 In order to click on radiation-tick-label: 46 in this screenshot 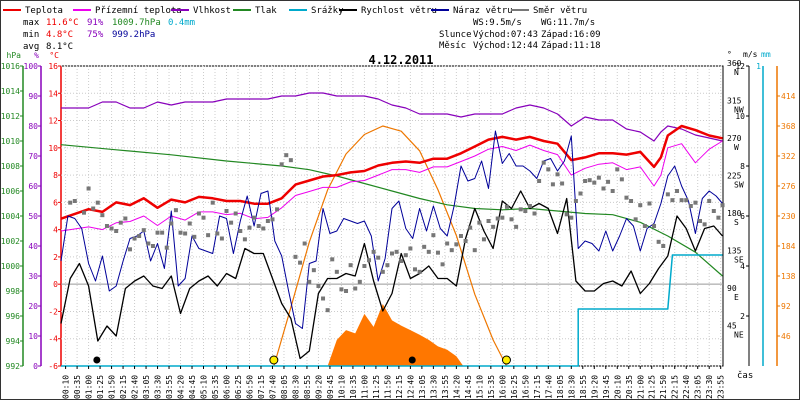, I will do `click(786, 336)`.